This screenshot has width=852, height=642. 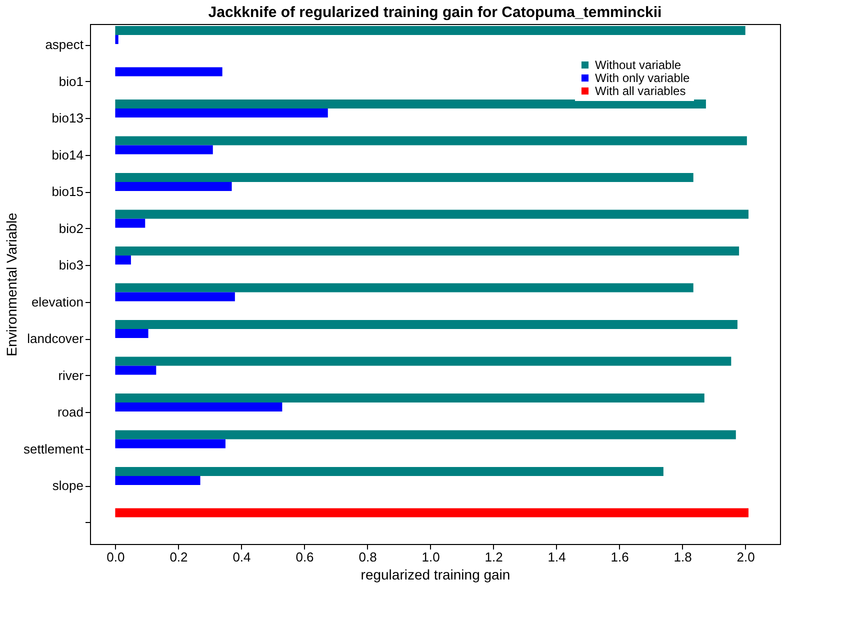 What do you see at coordinates (54, 448) in the screenshot?
I see `y-tick-label: settlement` at bounding box center [54, 448].